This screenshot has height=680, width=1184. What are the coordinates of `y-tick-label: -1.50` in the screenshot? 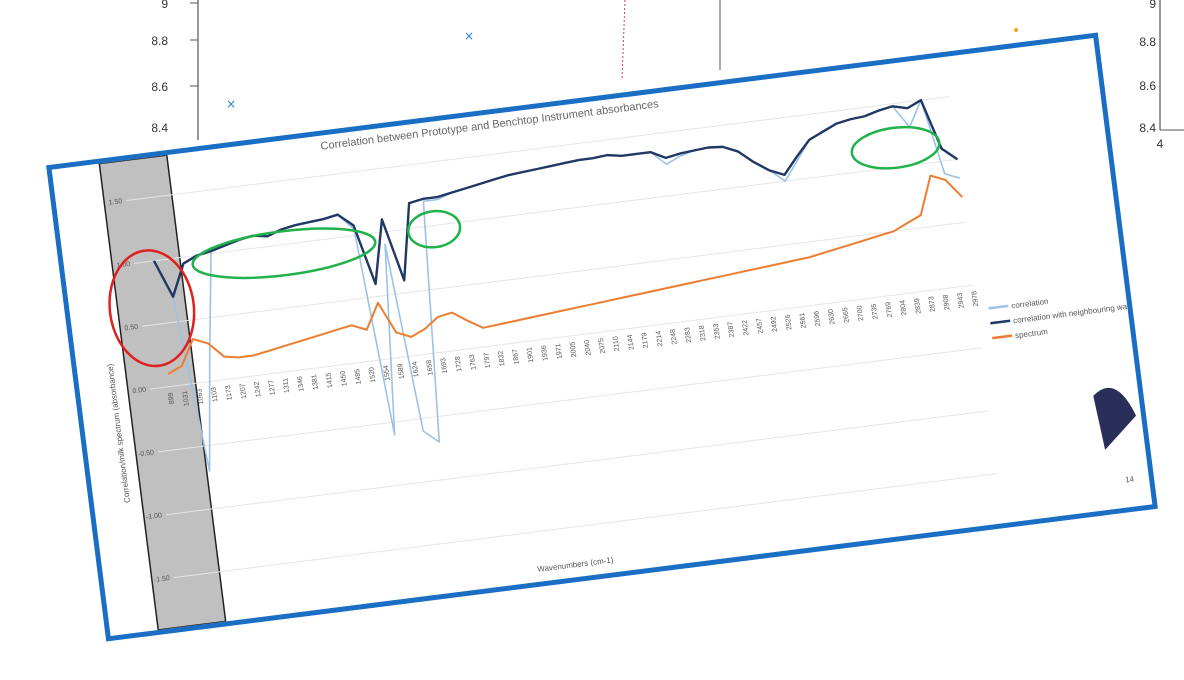 It's located at (162, 579).